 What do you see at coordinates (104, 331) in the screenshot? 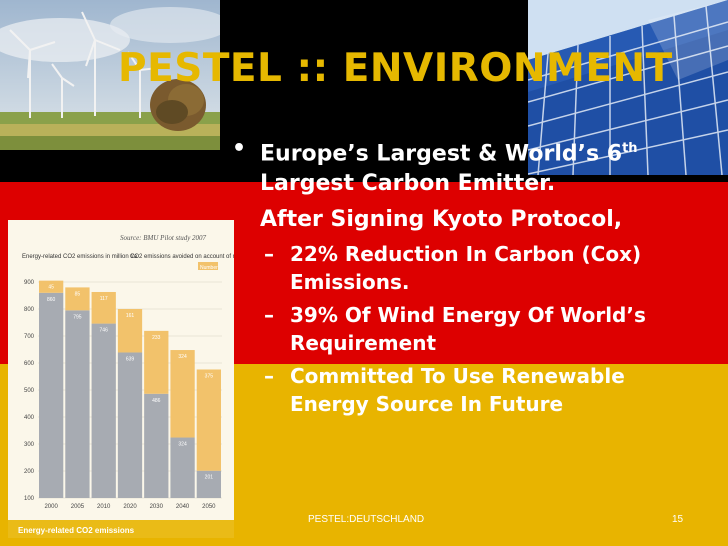
I see `chart-data-label-emissions: 746` at bounding box center [104, 331].